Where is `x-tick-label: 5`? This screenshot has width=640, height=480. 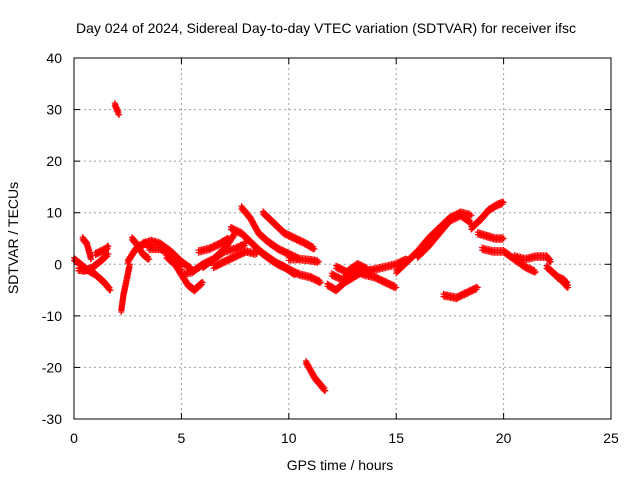
x-tick-label: 5 is located at coordinates (182, 438).